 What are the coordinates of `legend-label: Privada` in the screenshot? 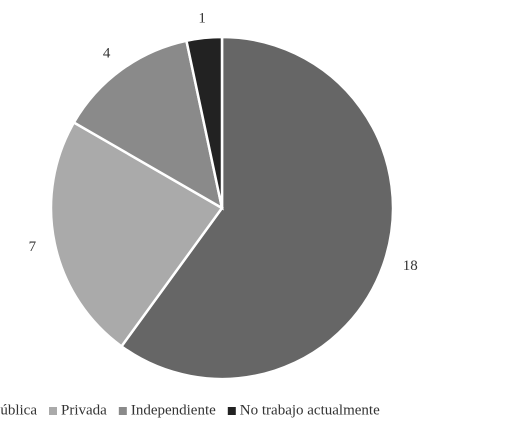 It's located at (84, 410).